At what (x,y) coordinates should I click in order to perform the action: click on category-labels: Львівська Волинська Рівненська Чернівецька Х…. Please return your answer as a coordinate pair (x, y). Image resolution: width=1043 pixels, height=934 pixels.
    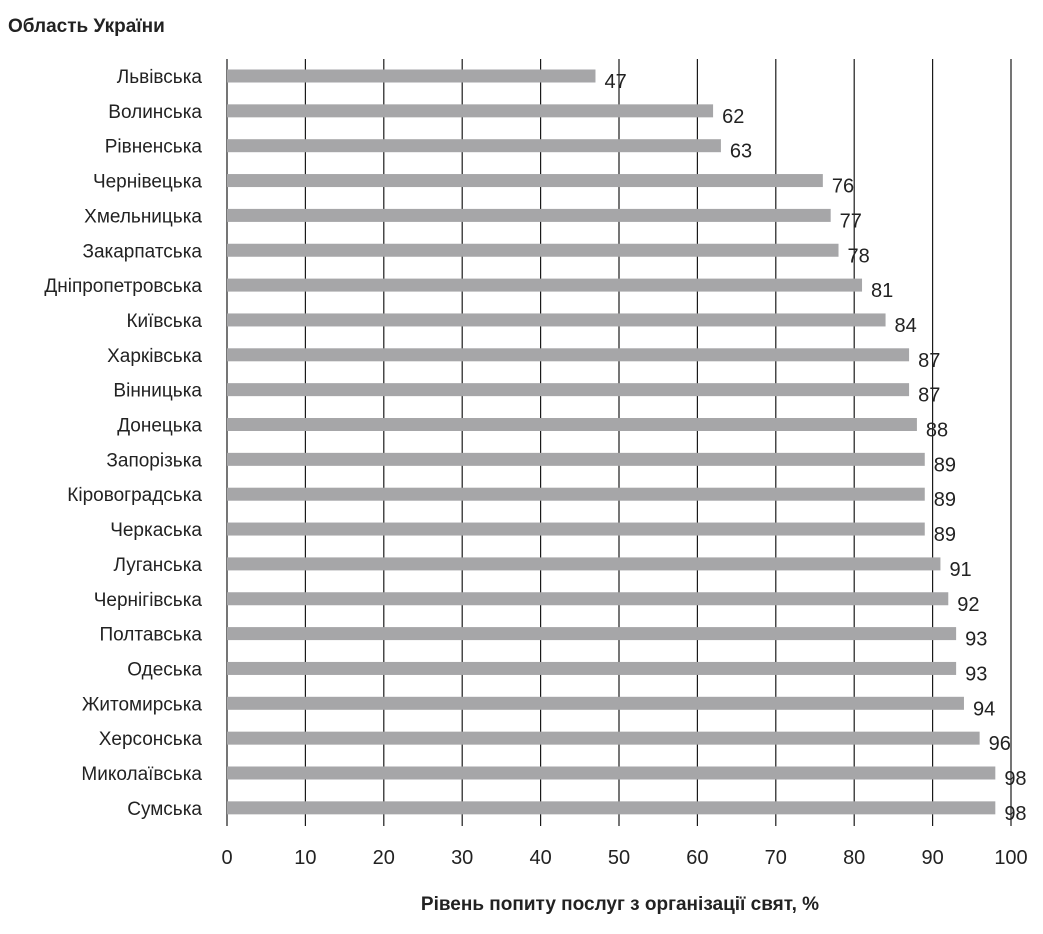
    Looking at the image, I should click on (123, 443).